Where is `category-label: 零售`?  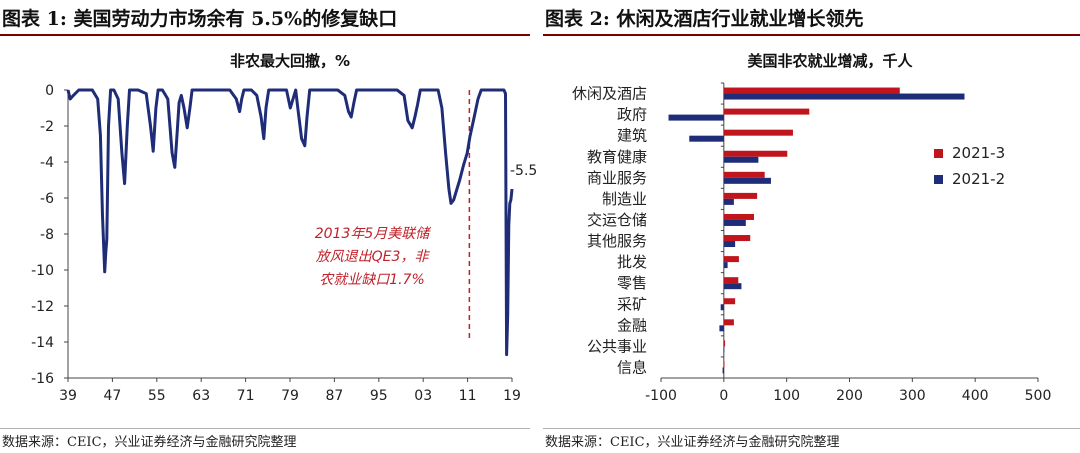
category-label: 零售 is located at coordinates (632, 283).